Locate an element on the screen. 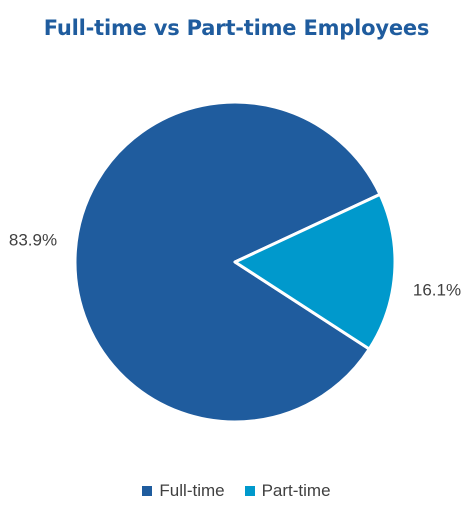  chart-title: Full-time vs Part-time Employees is located at coordinates (236, 28).